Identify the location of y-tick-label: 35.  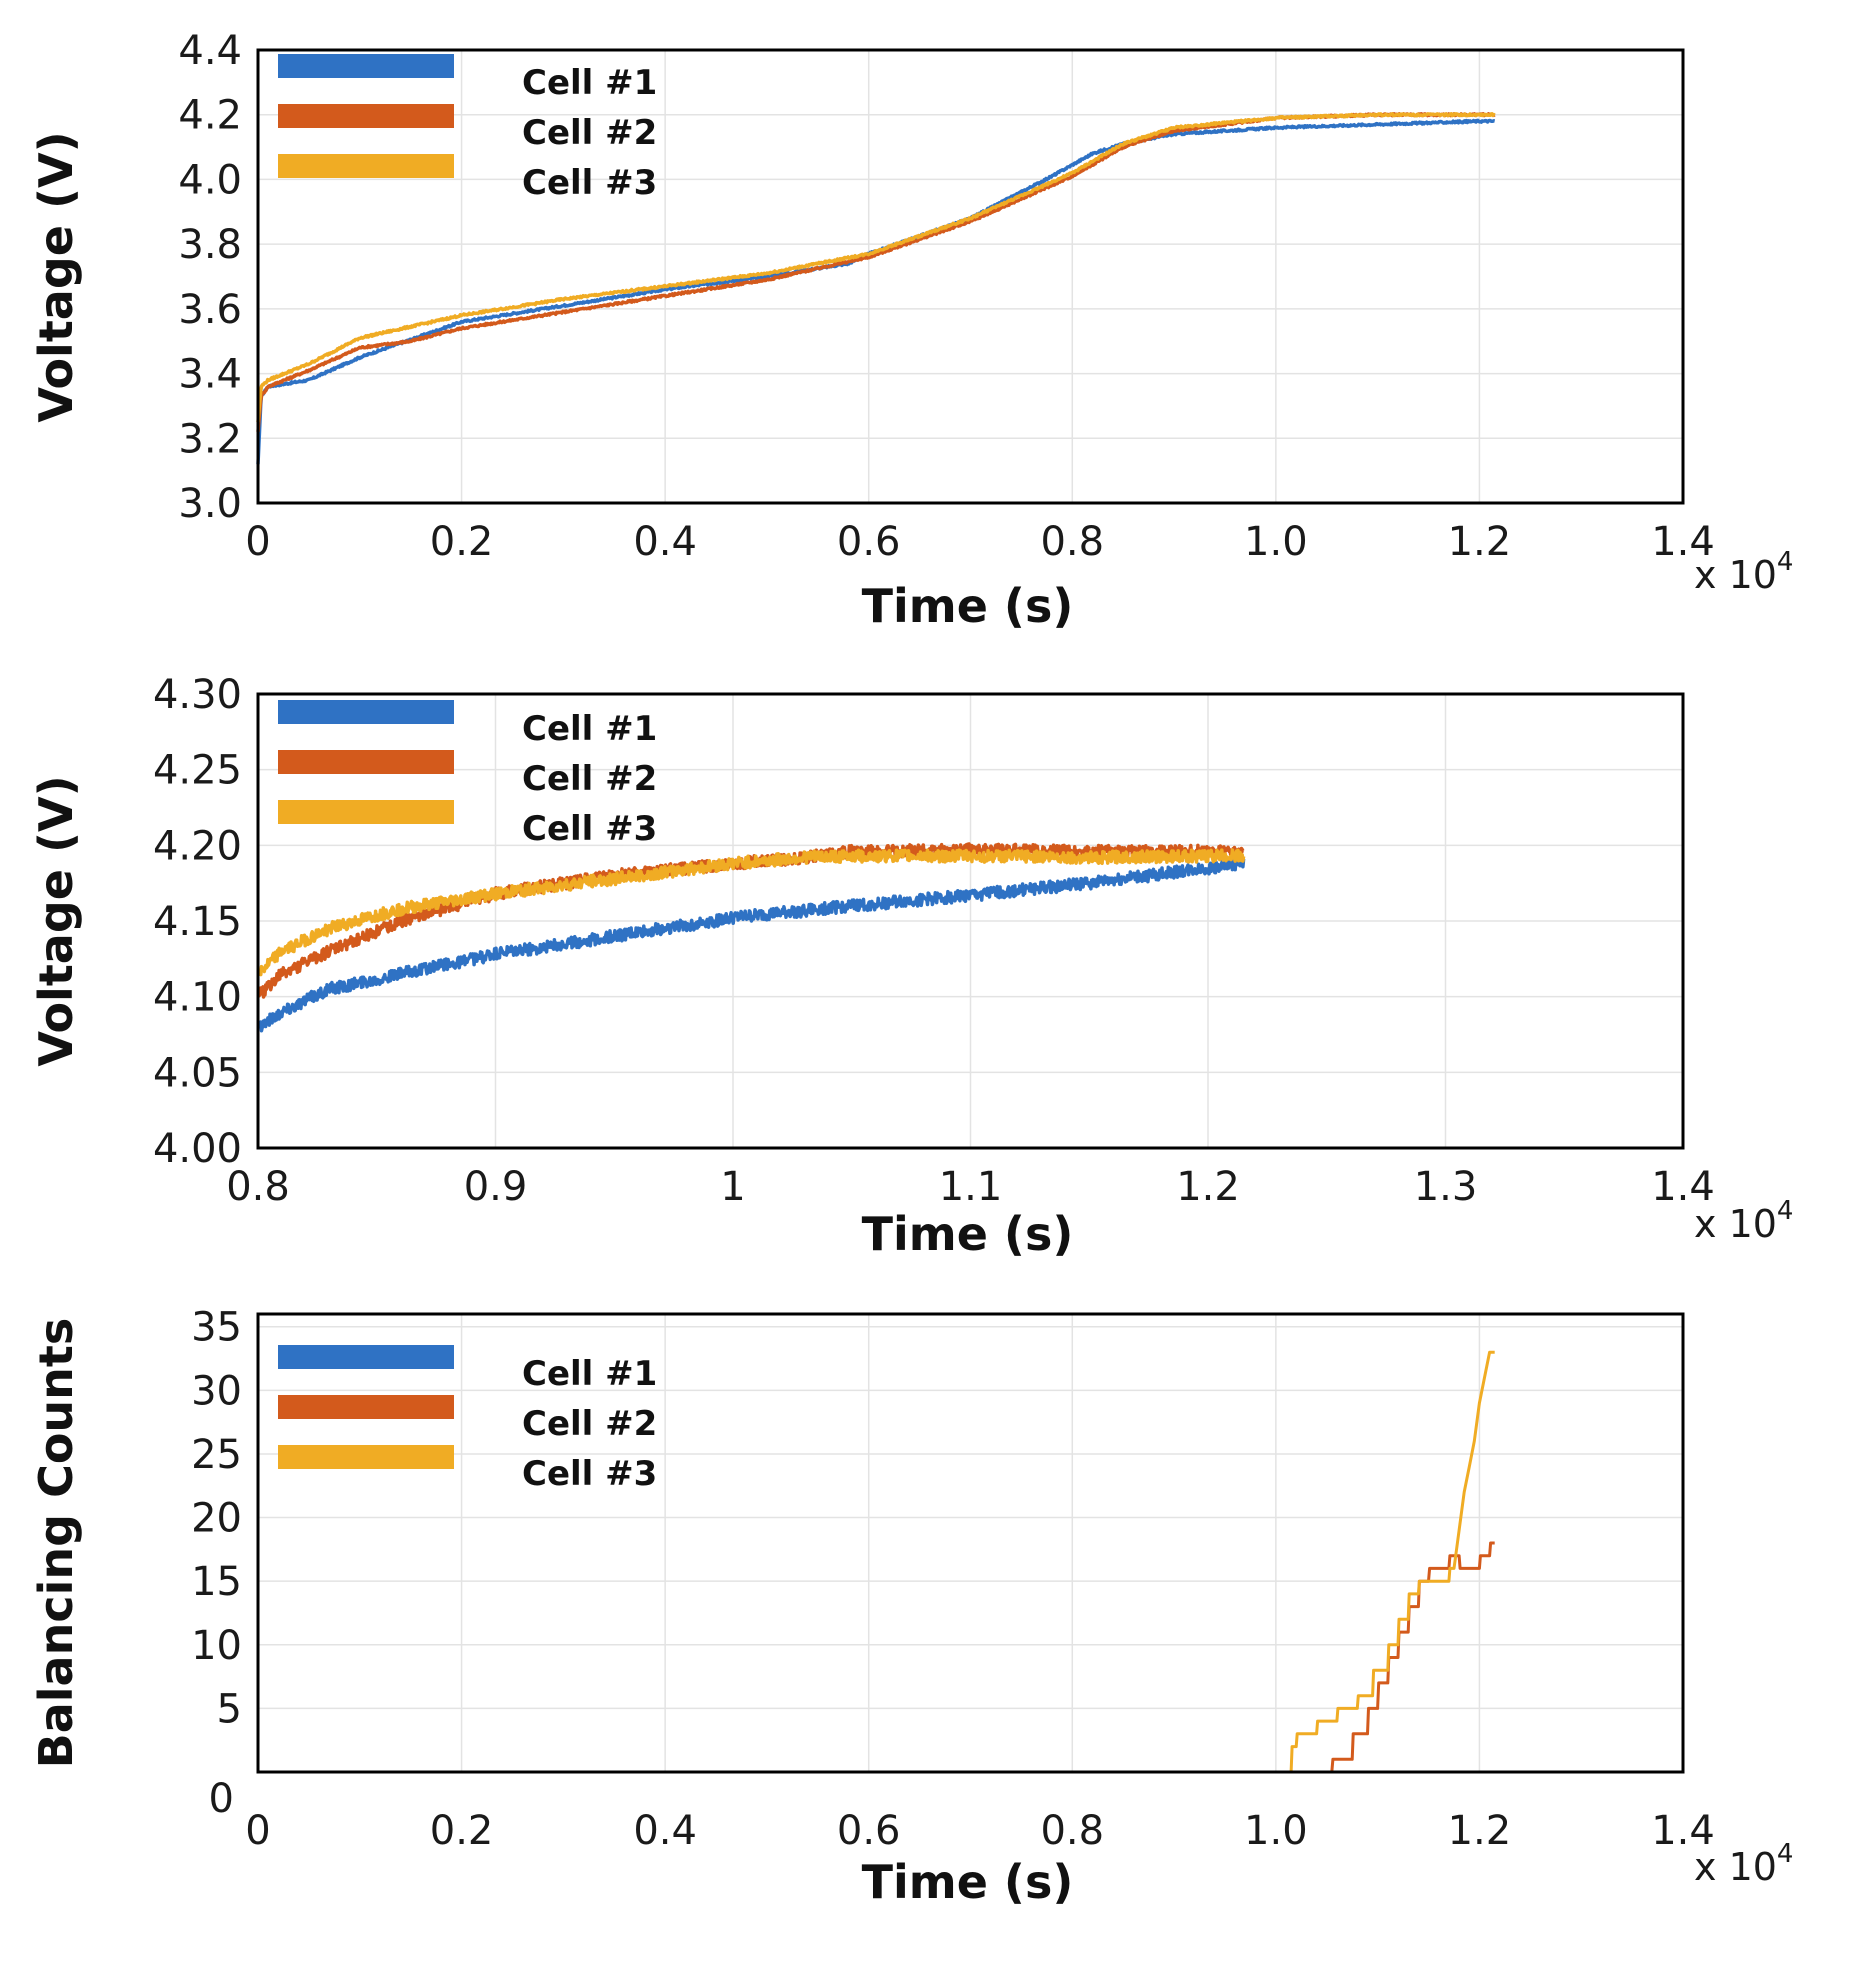
(216, 1328).